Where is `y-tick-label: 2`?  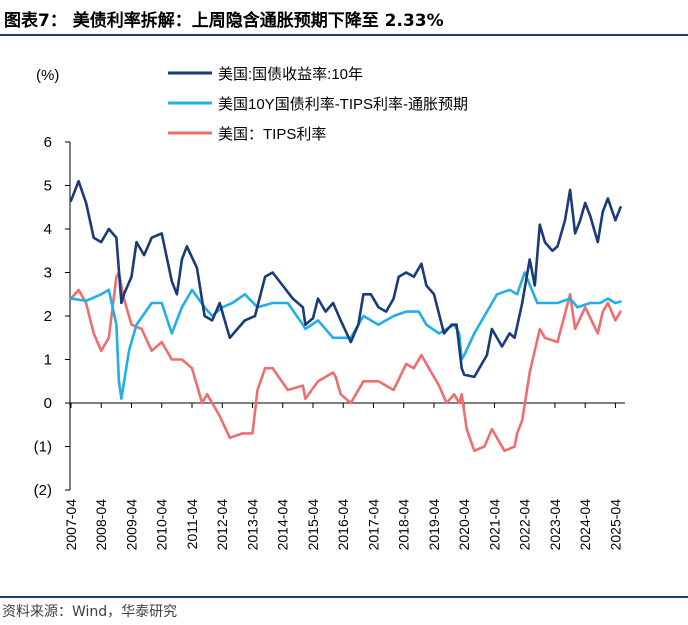
y-tick-label: 2 is located at coordinates (48, 316).